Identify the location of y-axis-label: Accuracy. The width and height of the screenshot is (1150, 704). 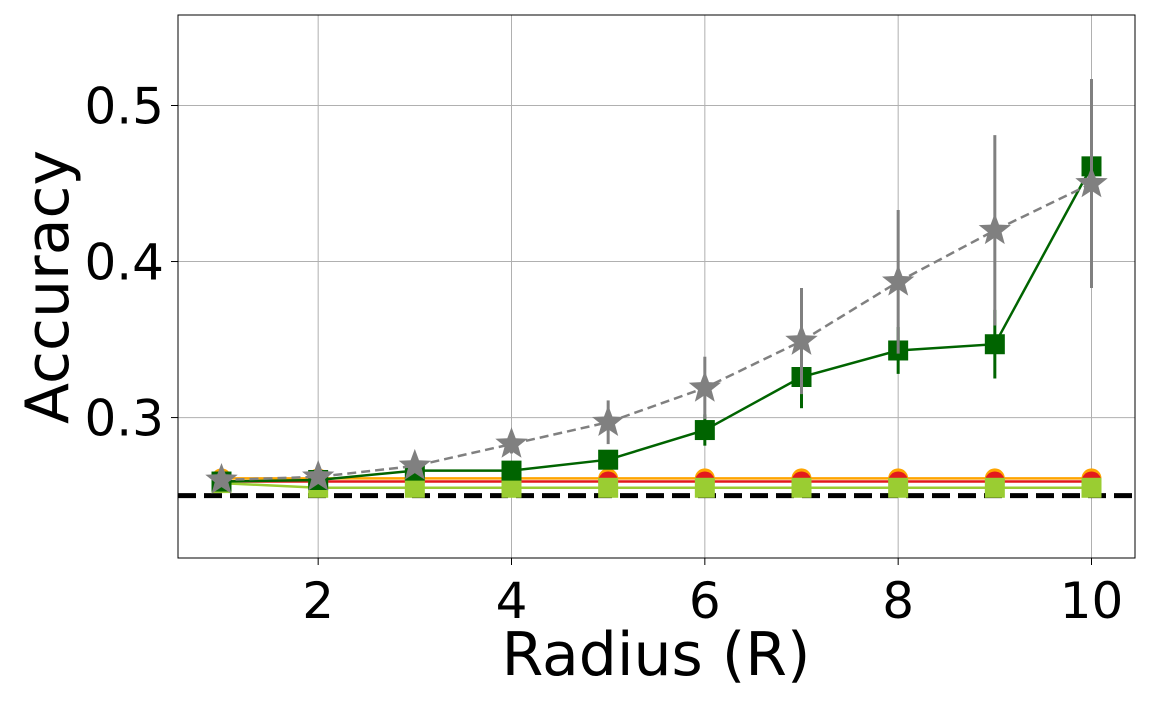
(48, 287).